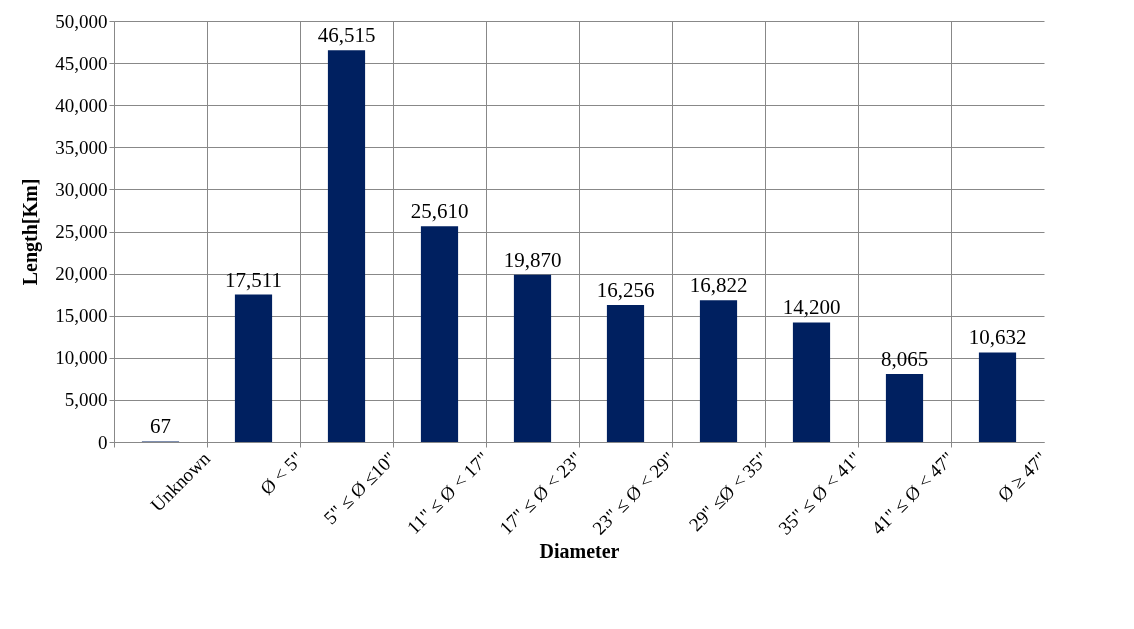 This screenshot has height=629, width=1134. Describe the element at coordinates (634, 493) in the screenshot. I see `x-tick-label: 23" ≤ Ø < 29"` at that location.